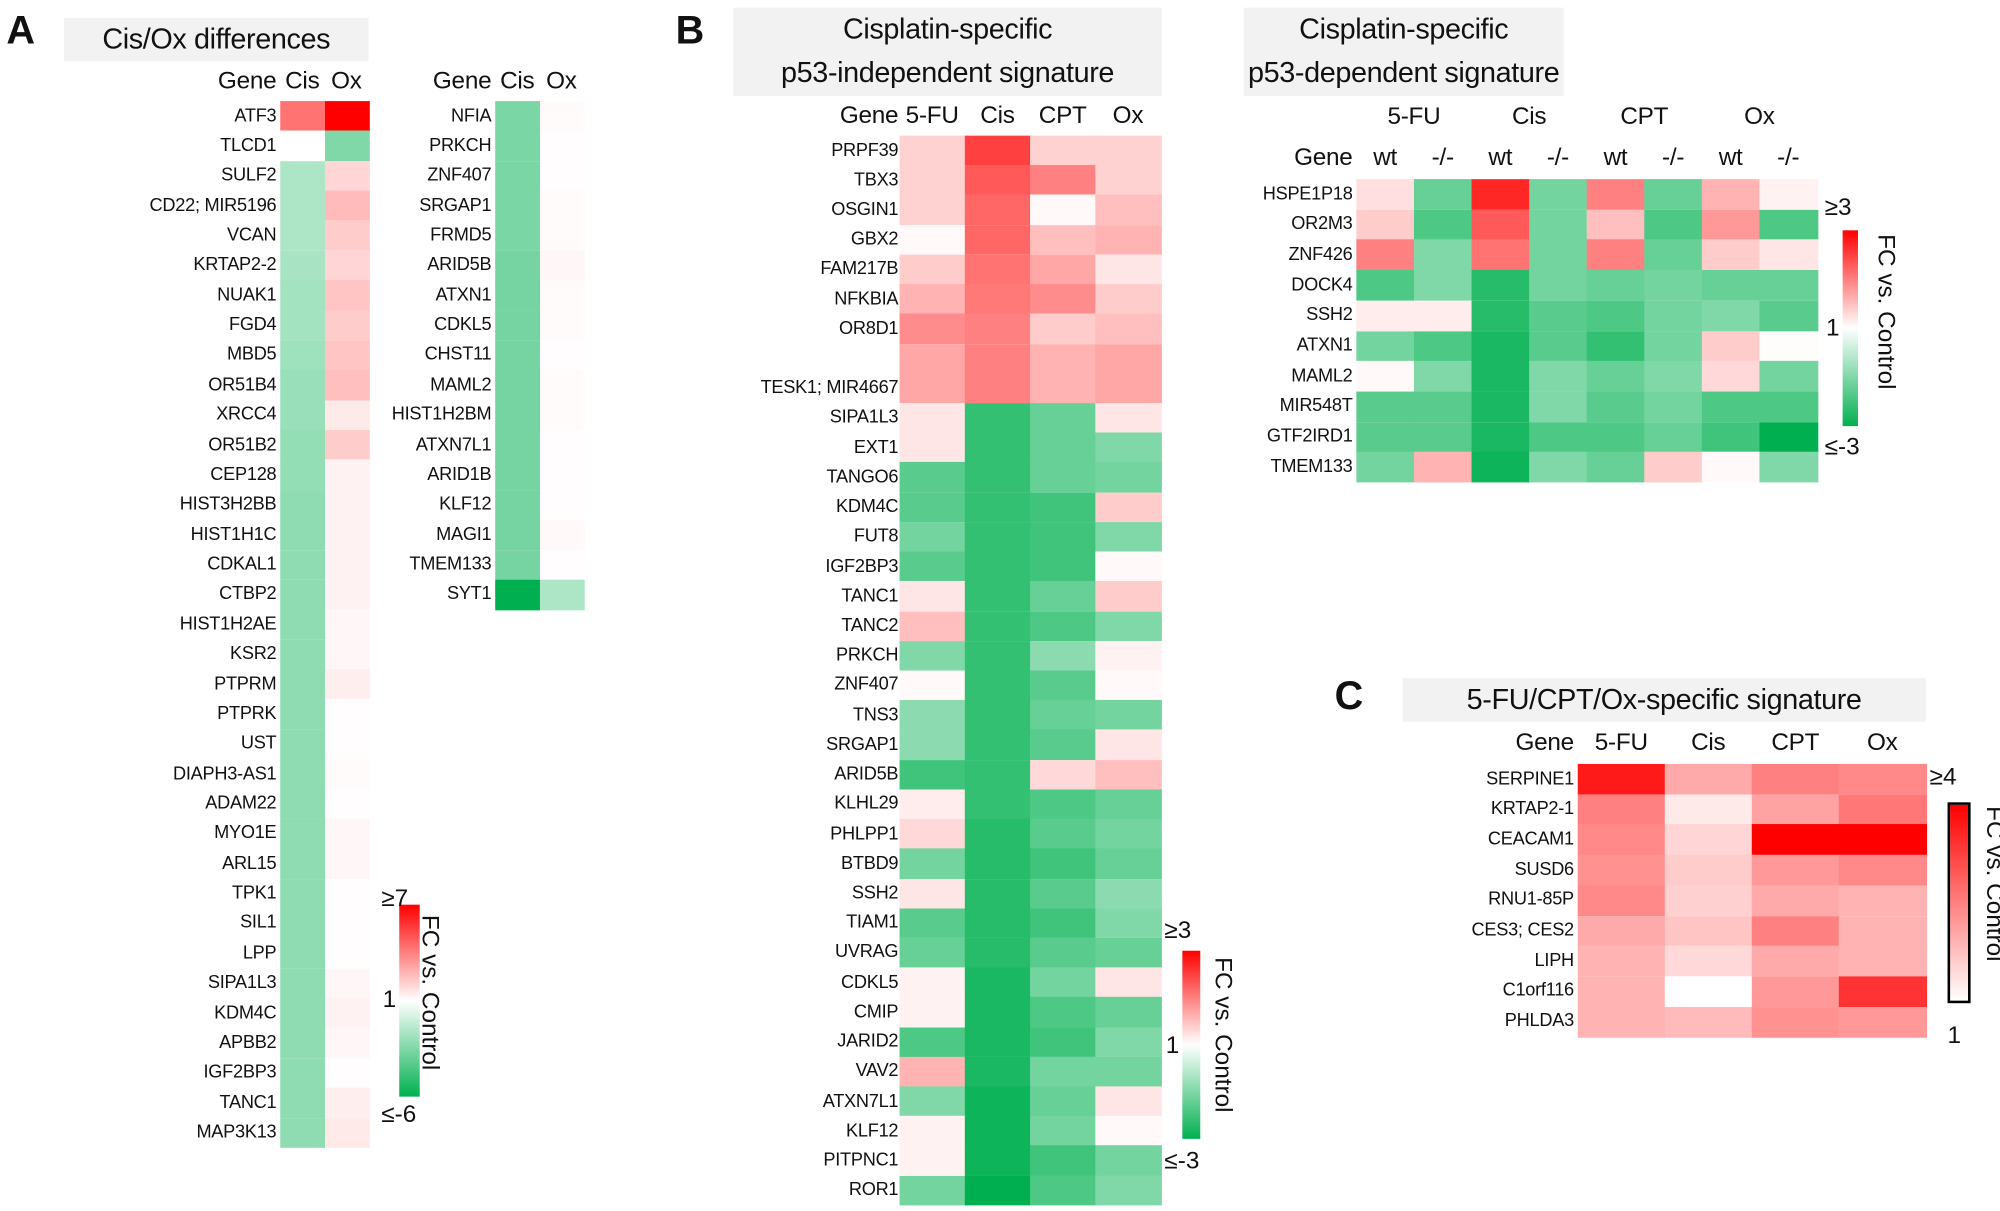 The height and width of the screenshot is (1211, 2000). What do you see at coordinates (866, 774) in the screenshot?
I see `row-label: ARID5B` at bounding box center [866, 774].